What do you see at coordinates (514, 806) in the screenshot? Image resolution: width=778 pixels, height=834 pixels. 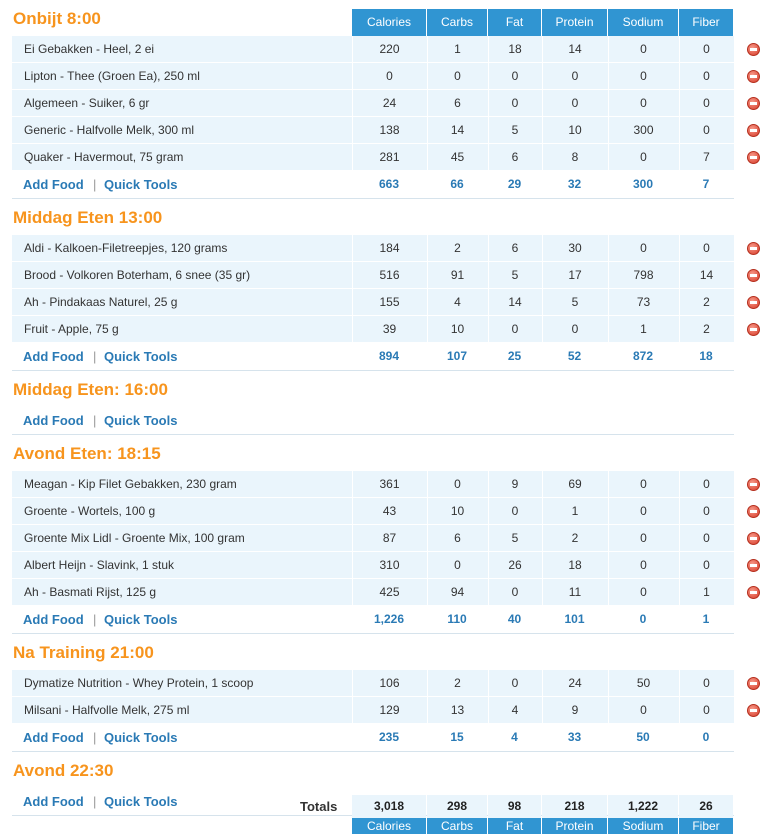 I see `grand-total-fat: 98` at bounding box center [514, 806].